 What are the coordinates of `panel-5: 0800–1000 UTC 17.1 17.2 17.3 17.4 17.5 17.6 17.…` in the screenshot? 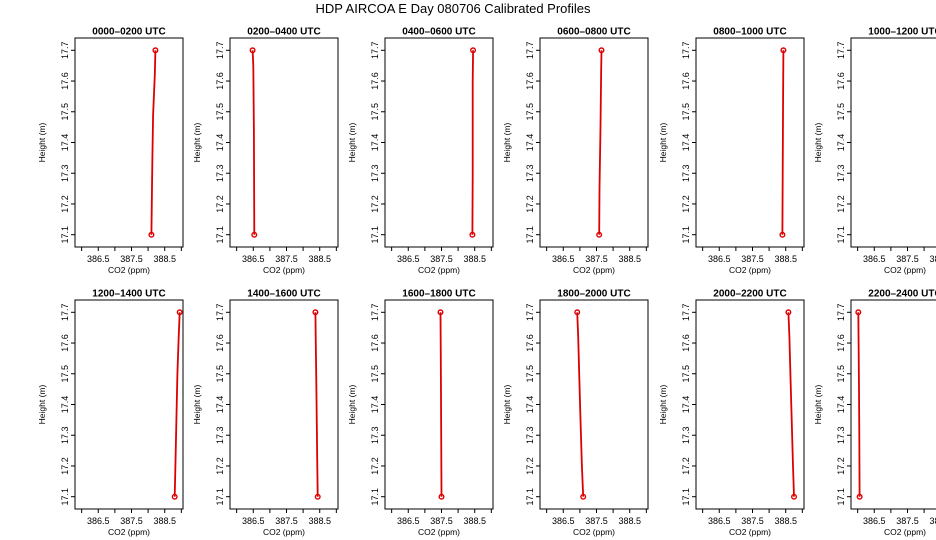 It's located at (731, 151).